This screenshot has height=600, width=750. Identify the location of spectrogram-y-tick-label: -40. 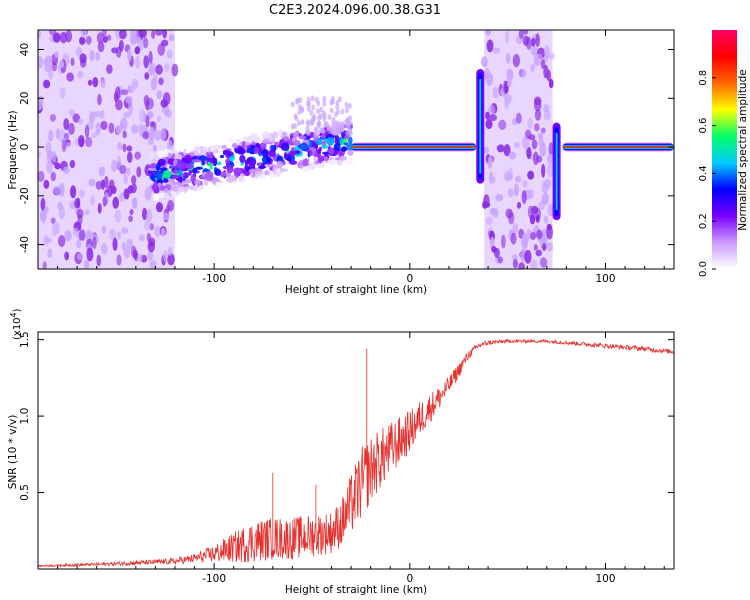
(25, 244).